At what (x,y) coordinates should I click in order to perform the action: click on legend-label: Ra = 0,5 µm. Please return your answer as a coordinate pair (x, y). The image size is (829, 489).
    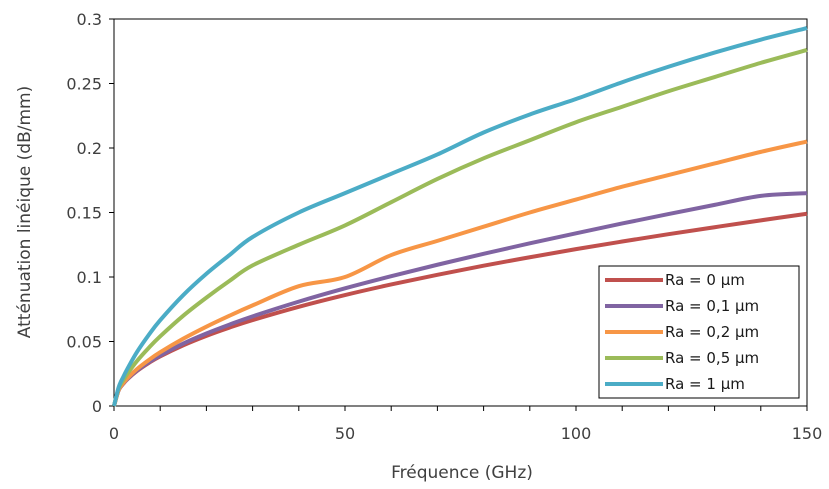
    Looking at the image, I should click on (712, 358).